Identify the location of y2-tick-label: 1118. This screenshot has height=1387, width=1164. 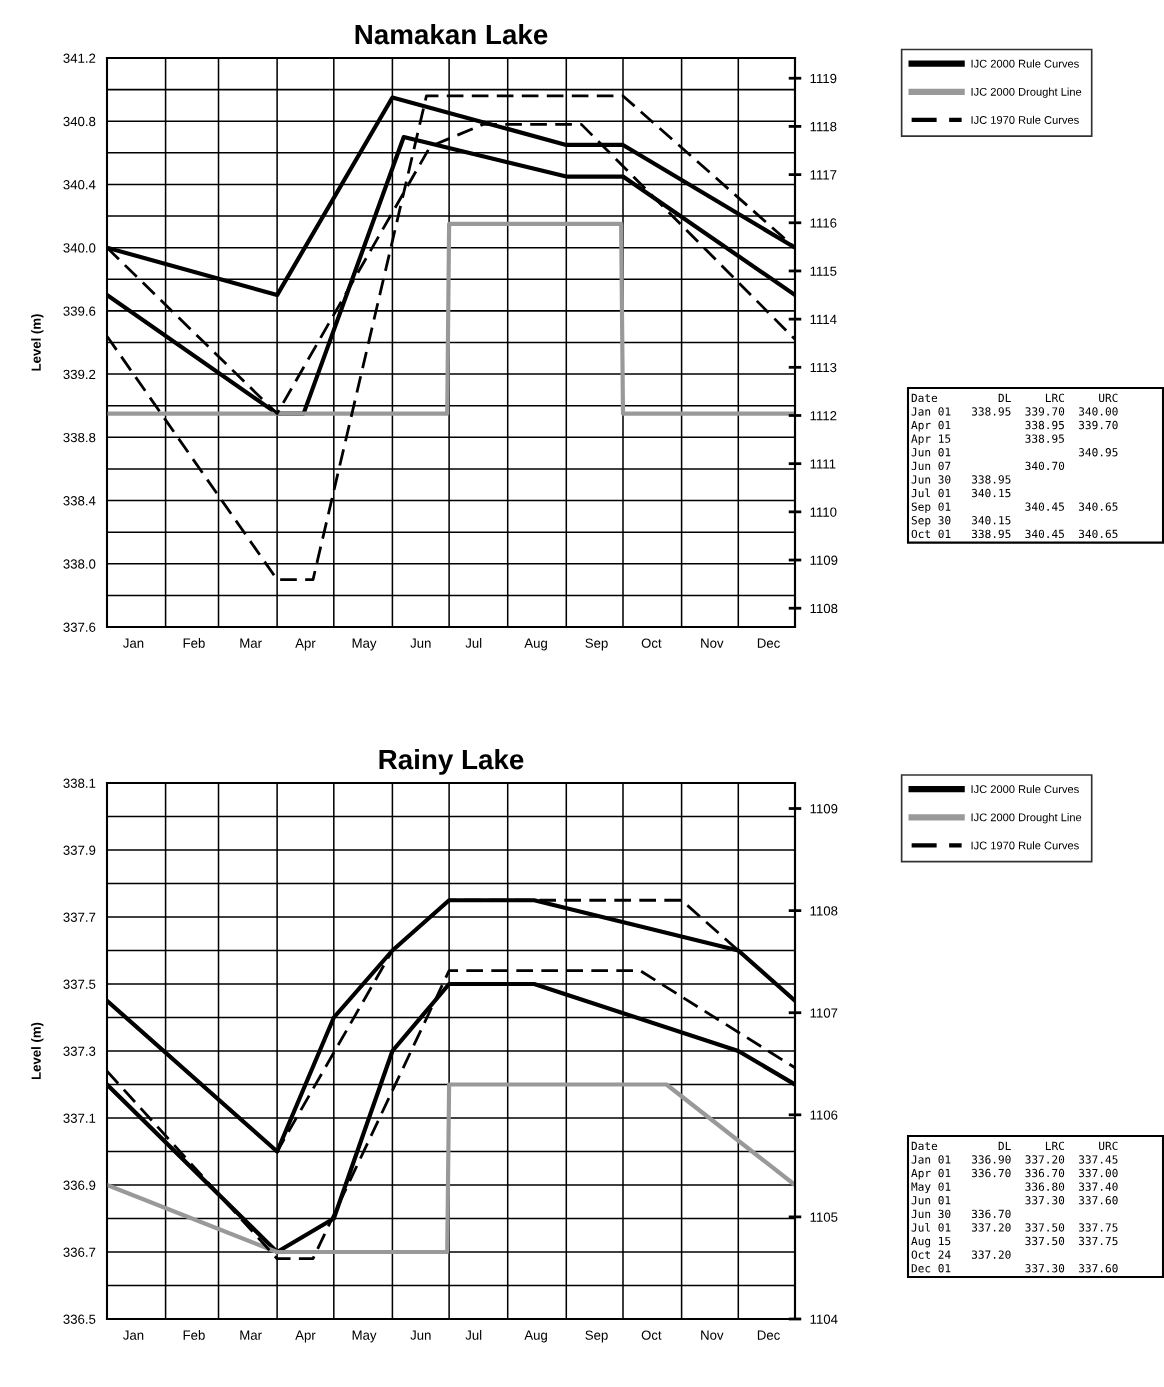
(823, 126).